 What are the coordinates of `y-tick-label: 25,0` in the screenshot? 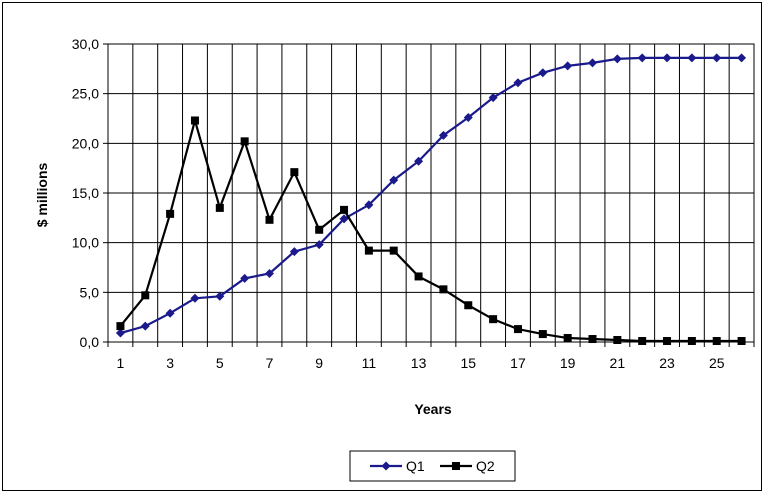 It's located at (85, 94).